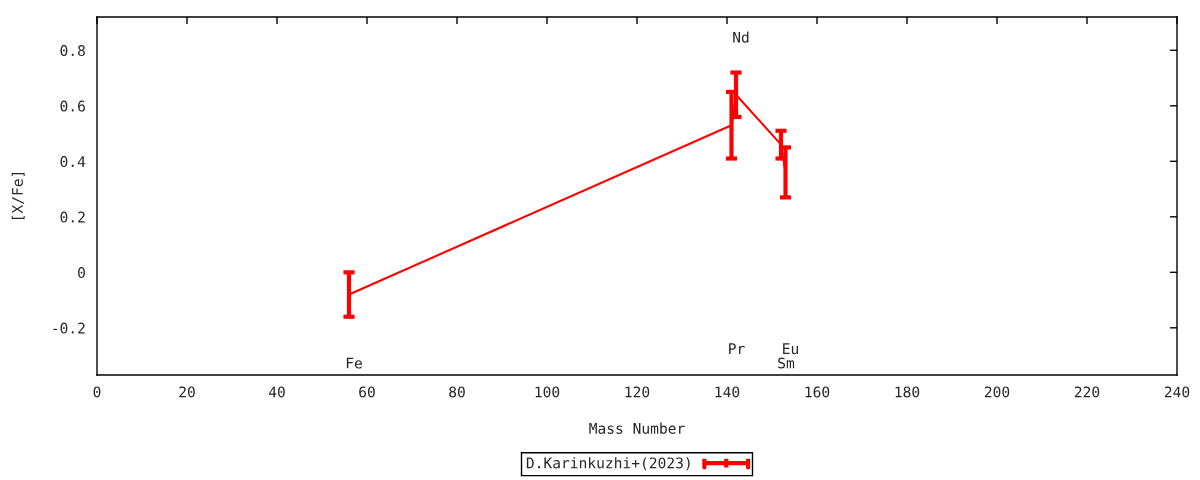 Image resolution: width=1200 pixels, height=480 pixels. What do you see at coordinates (727, 392) in the screenshot?
I see `x-tick-label: 140` at bounding box center [727, 392].